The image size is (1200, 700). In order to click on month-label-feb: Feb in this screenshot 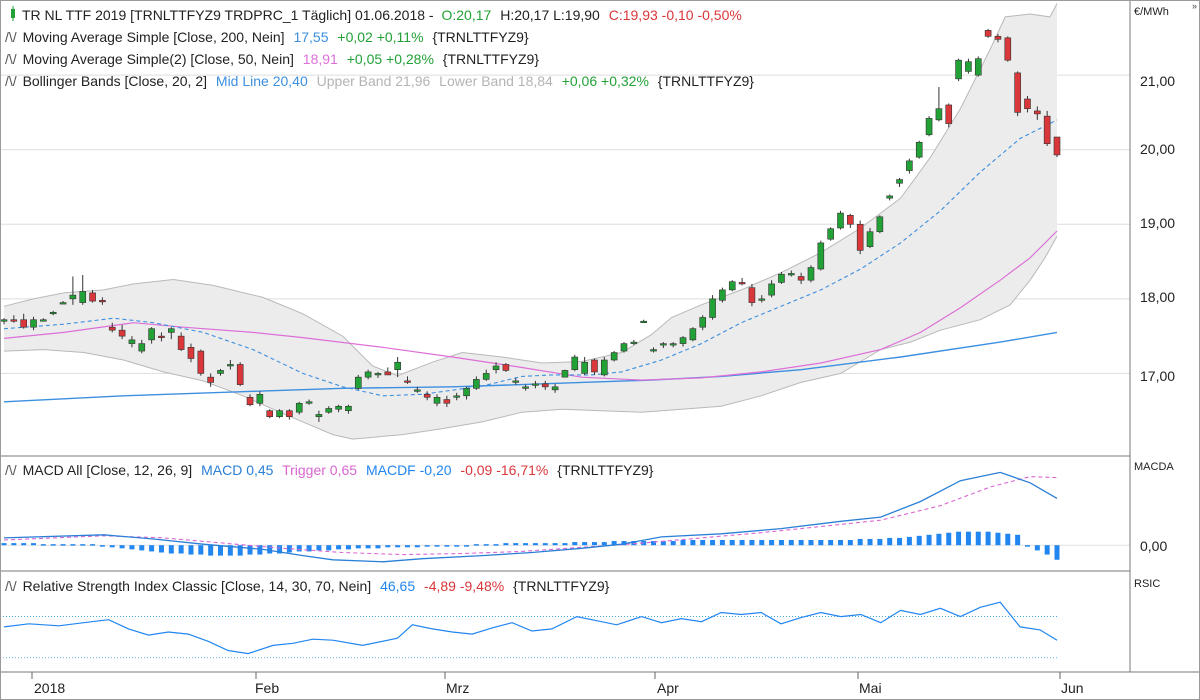, I will do `click(267, 688)`.